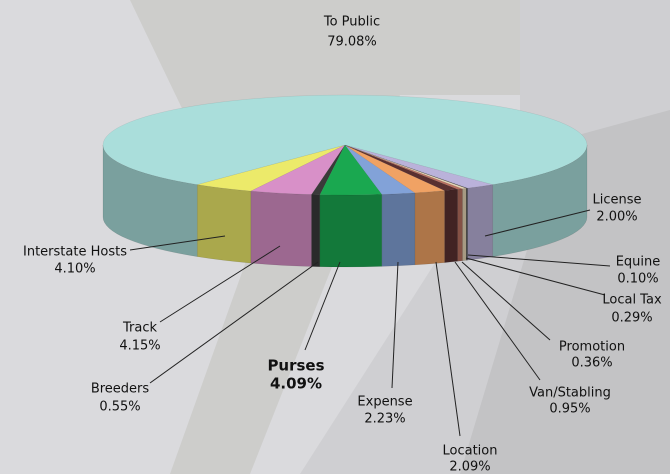 The width and height of the screenshot is (670, 474). Describe the element at coordinates (469, 467) in the screenshot. I see `value-label: 2.09%` at that location.